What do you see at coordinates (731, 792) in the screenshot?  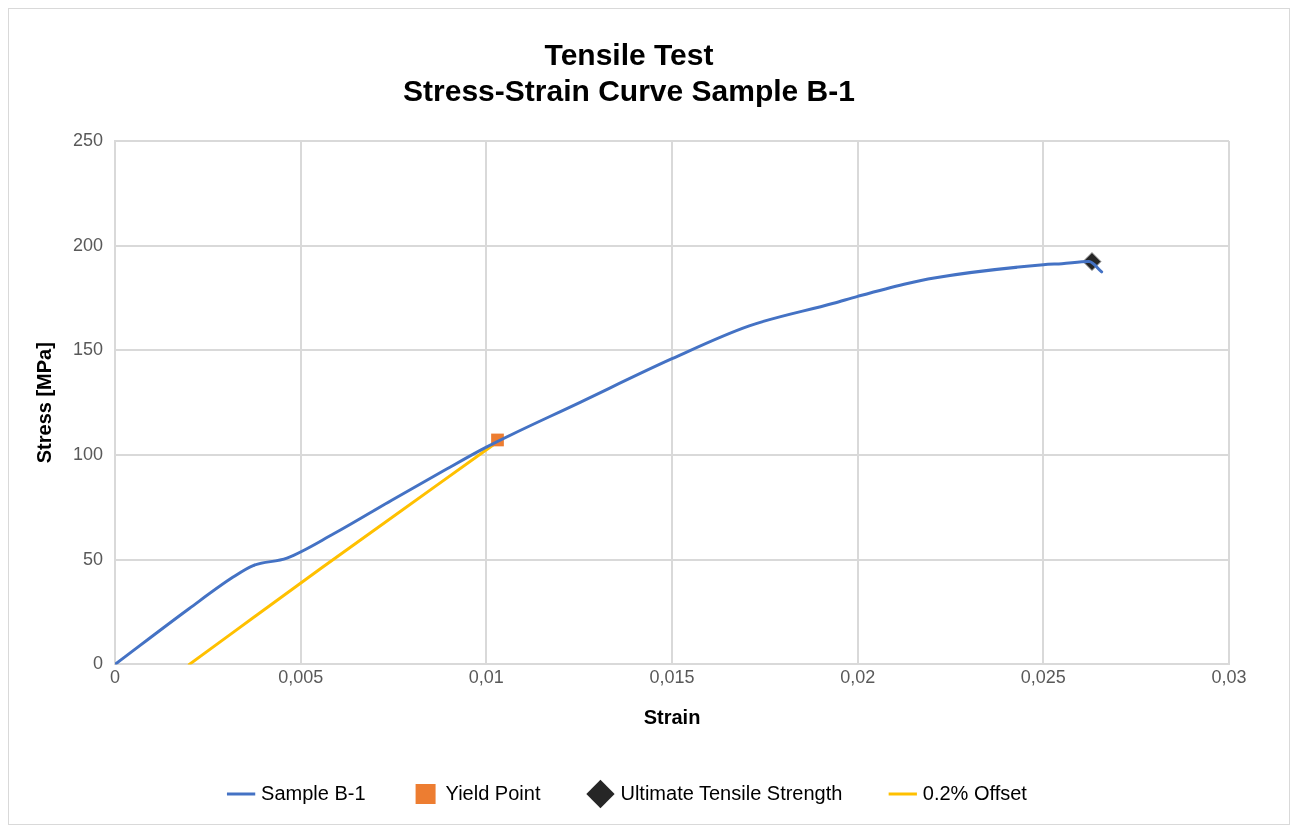 I see `legend-label: Ultimate Tensile Strength` at bounding box center [731, 792].